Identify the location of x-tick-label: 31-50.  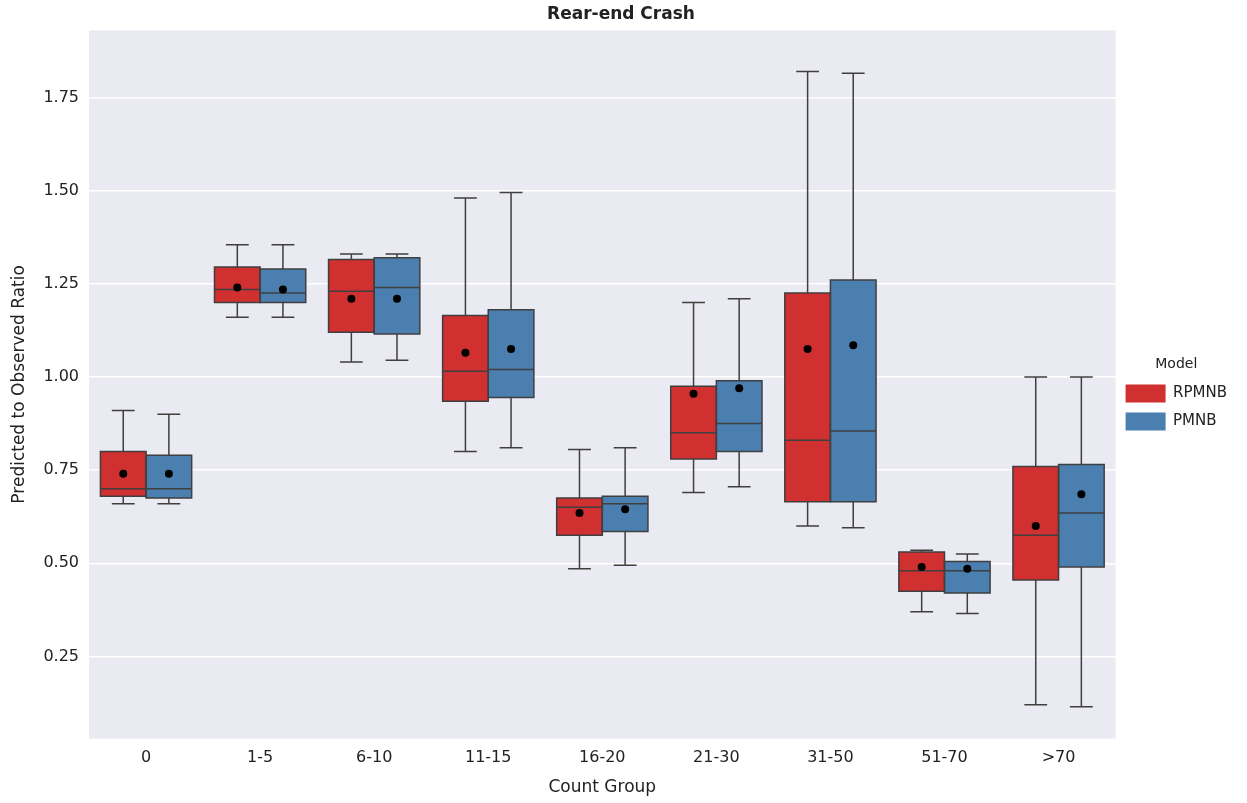
(830, 757).